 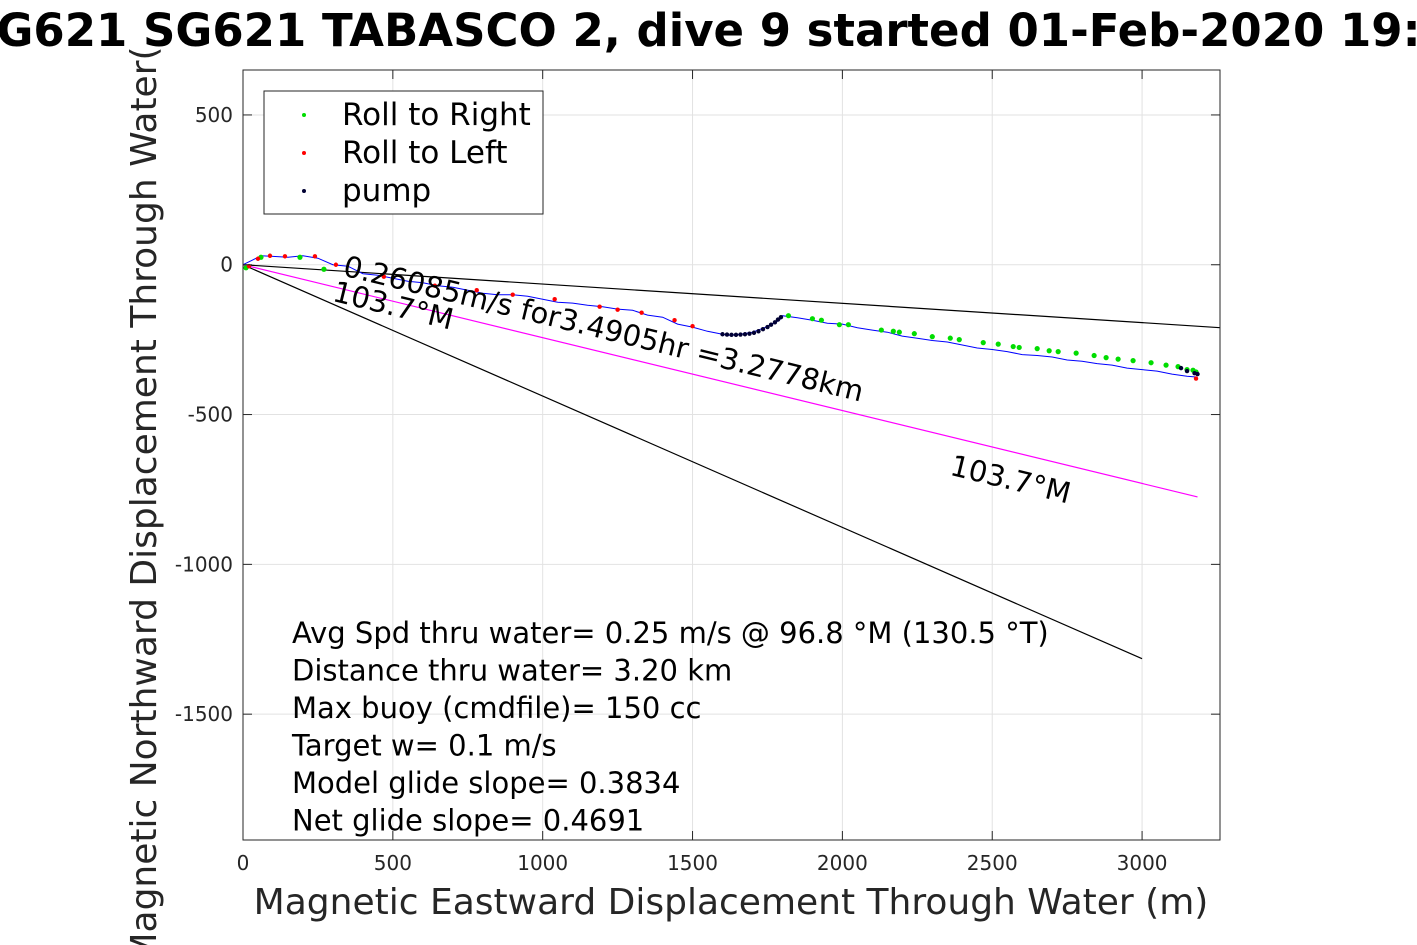 What do you see at coordinates (842, 863) in the screenshot?
I see `x-tick-label: 2000` at bounding box center [842, 863].